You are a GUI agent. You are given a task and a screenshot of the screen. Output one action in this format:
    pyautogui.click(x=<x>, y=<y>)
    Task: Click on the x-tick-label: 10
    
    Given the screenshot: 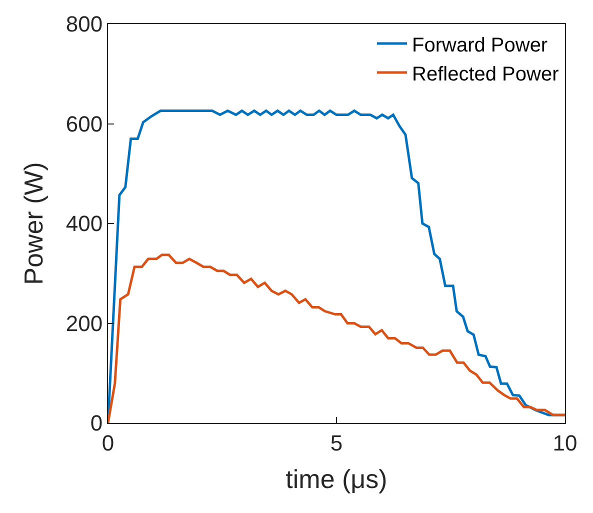 What is the action you would take?
    pyautogui.click(x=565, y=443)
    